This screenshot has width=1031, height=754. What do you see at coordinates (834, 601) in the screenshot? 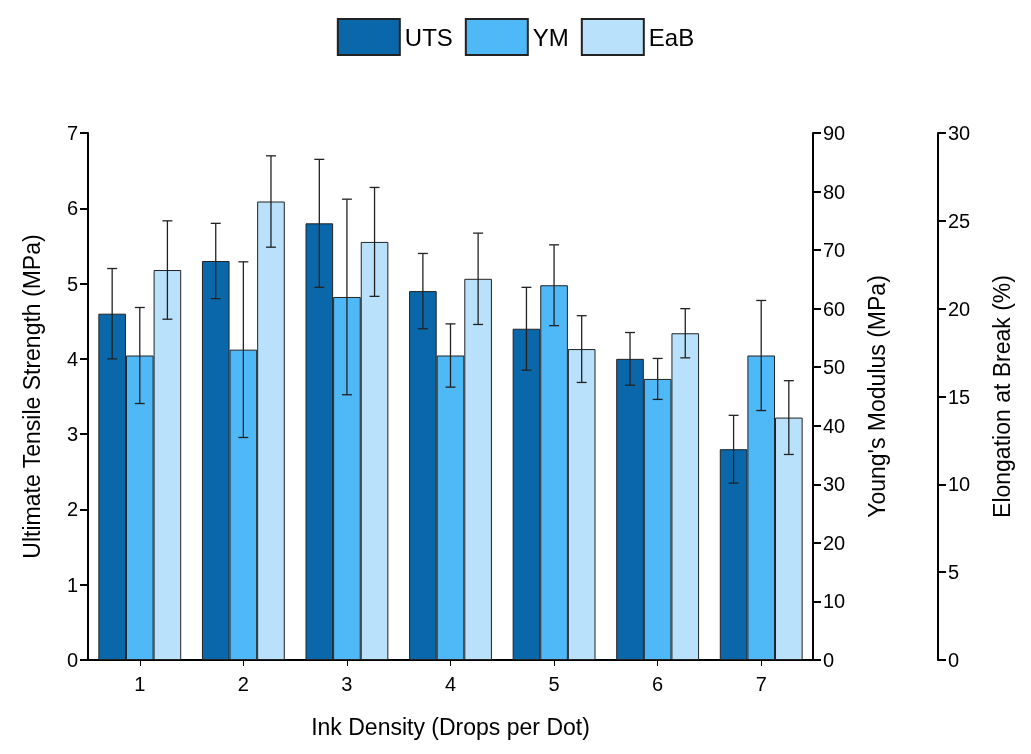
I see `y2-tick-label: 10` at bounding box center [834, 601].